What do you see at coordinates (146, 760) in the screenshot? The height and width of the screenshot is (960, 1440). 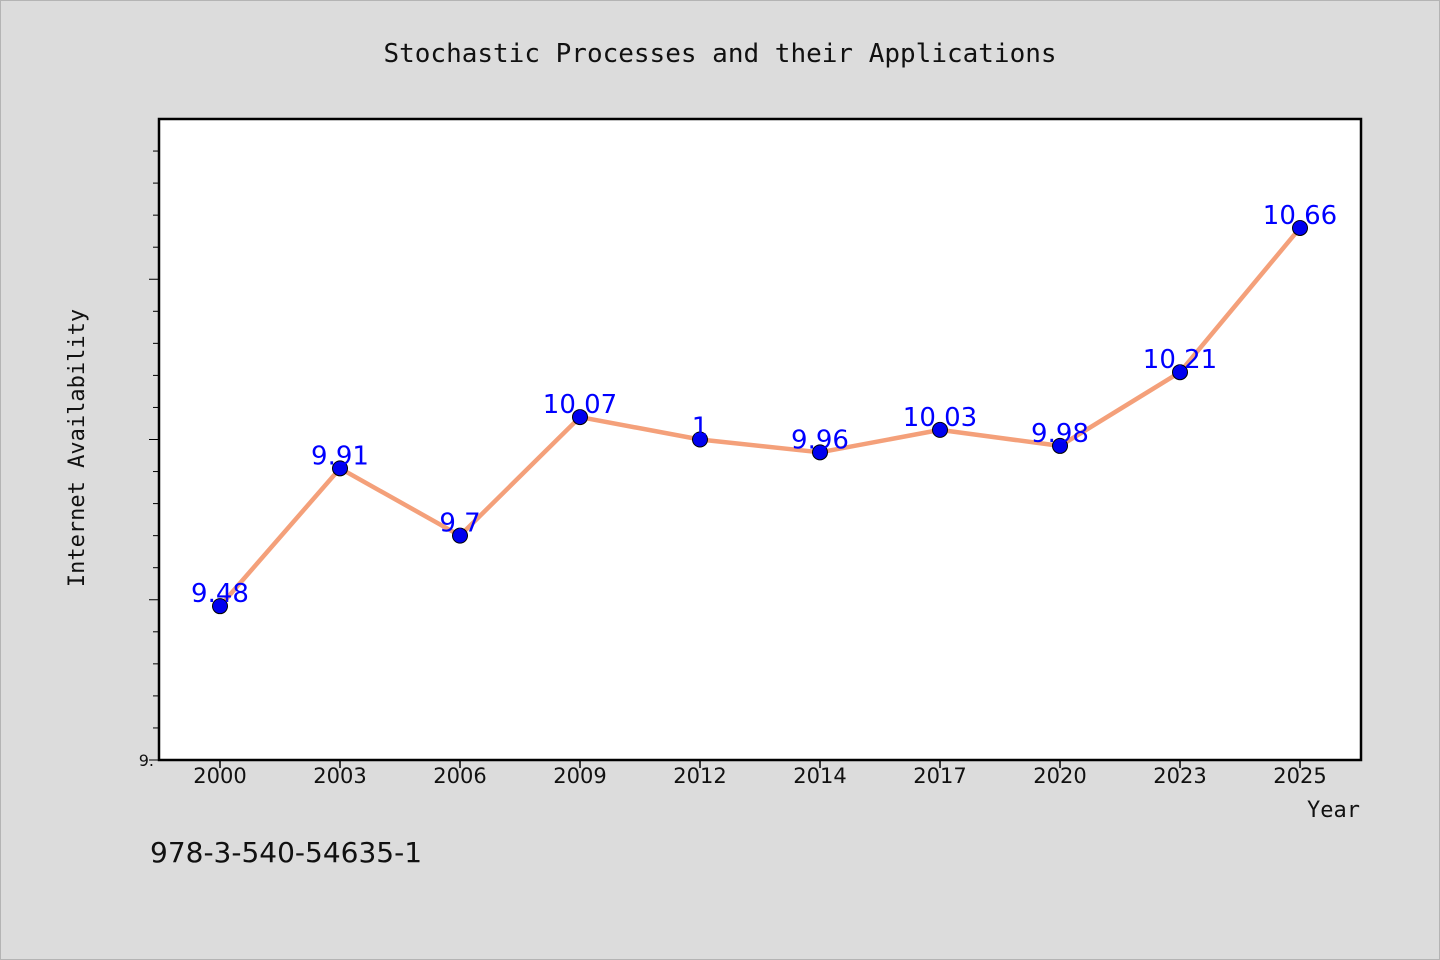 I see `y-tick-label: 9.` at bounding box center [146, 760].